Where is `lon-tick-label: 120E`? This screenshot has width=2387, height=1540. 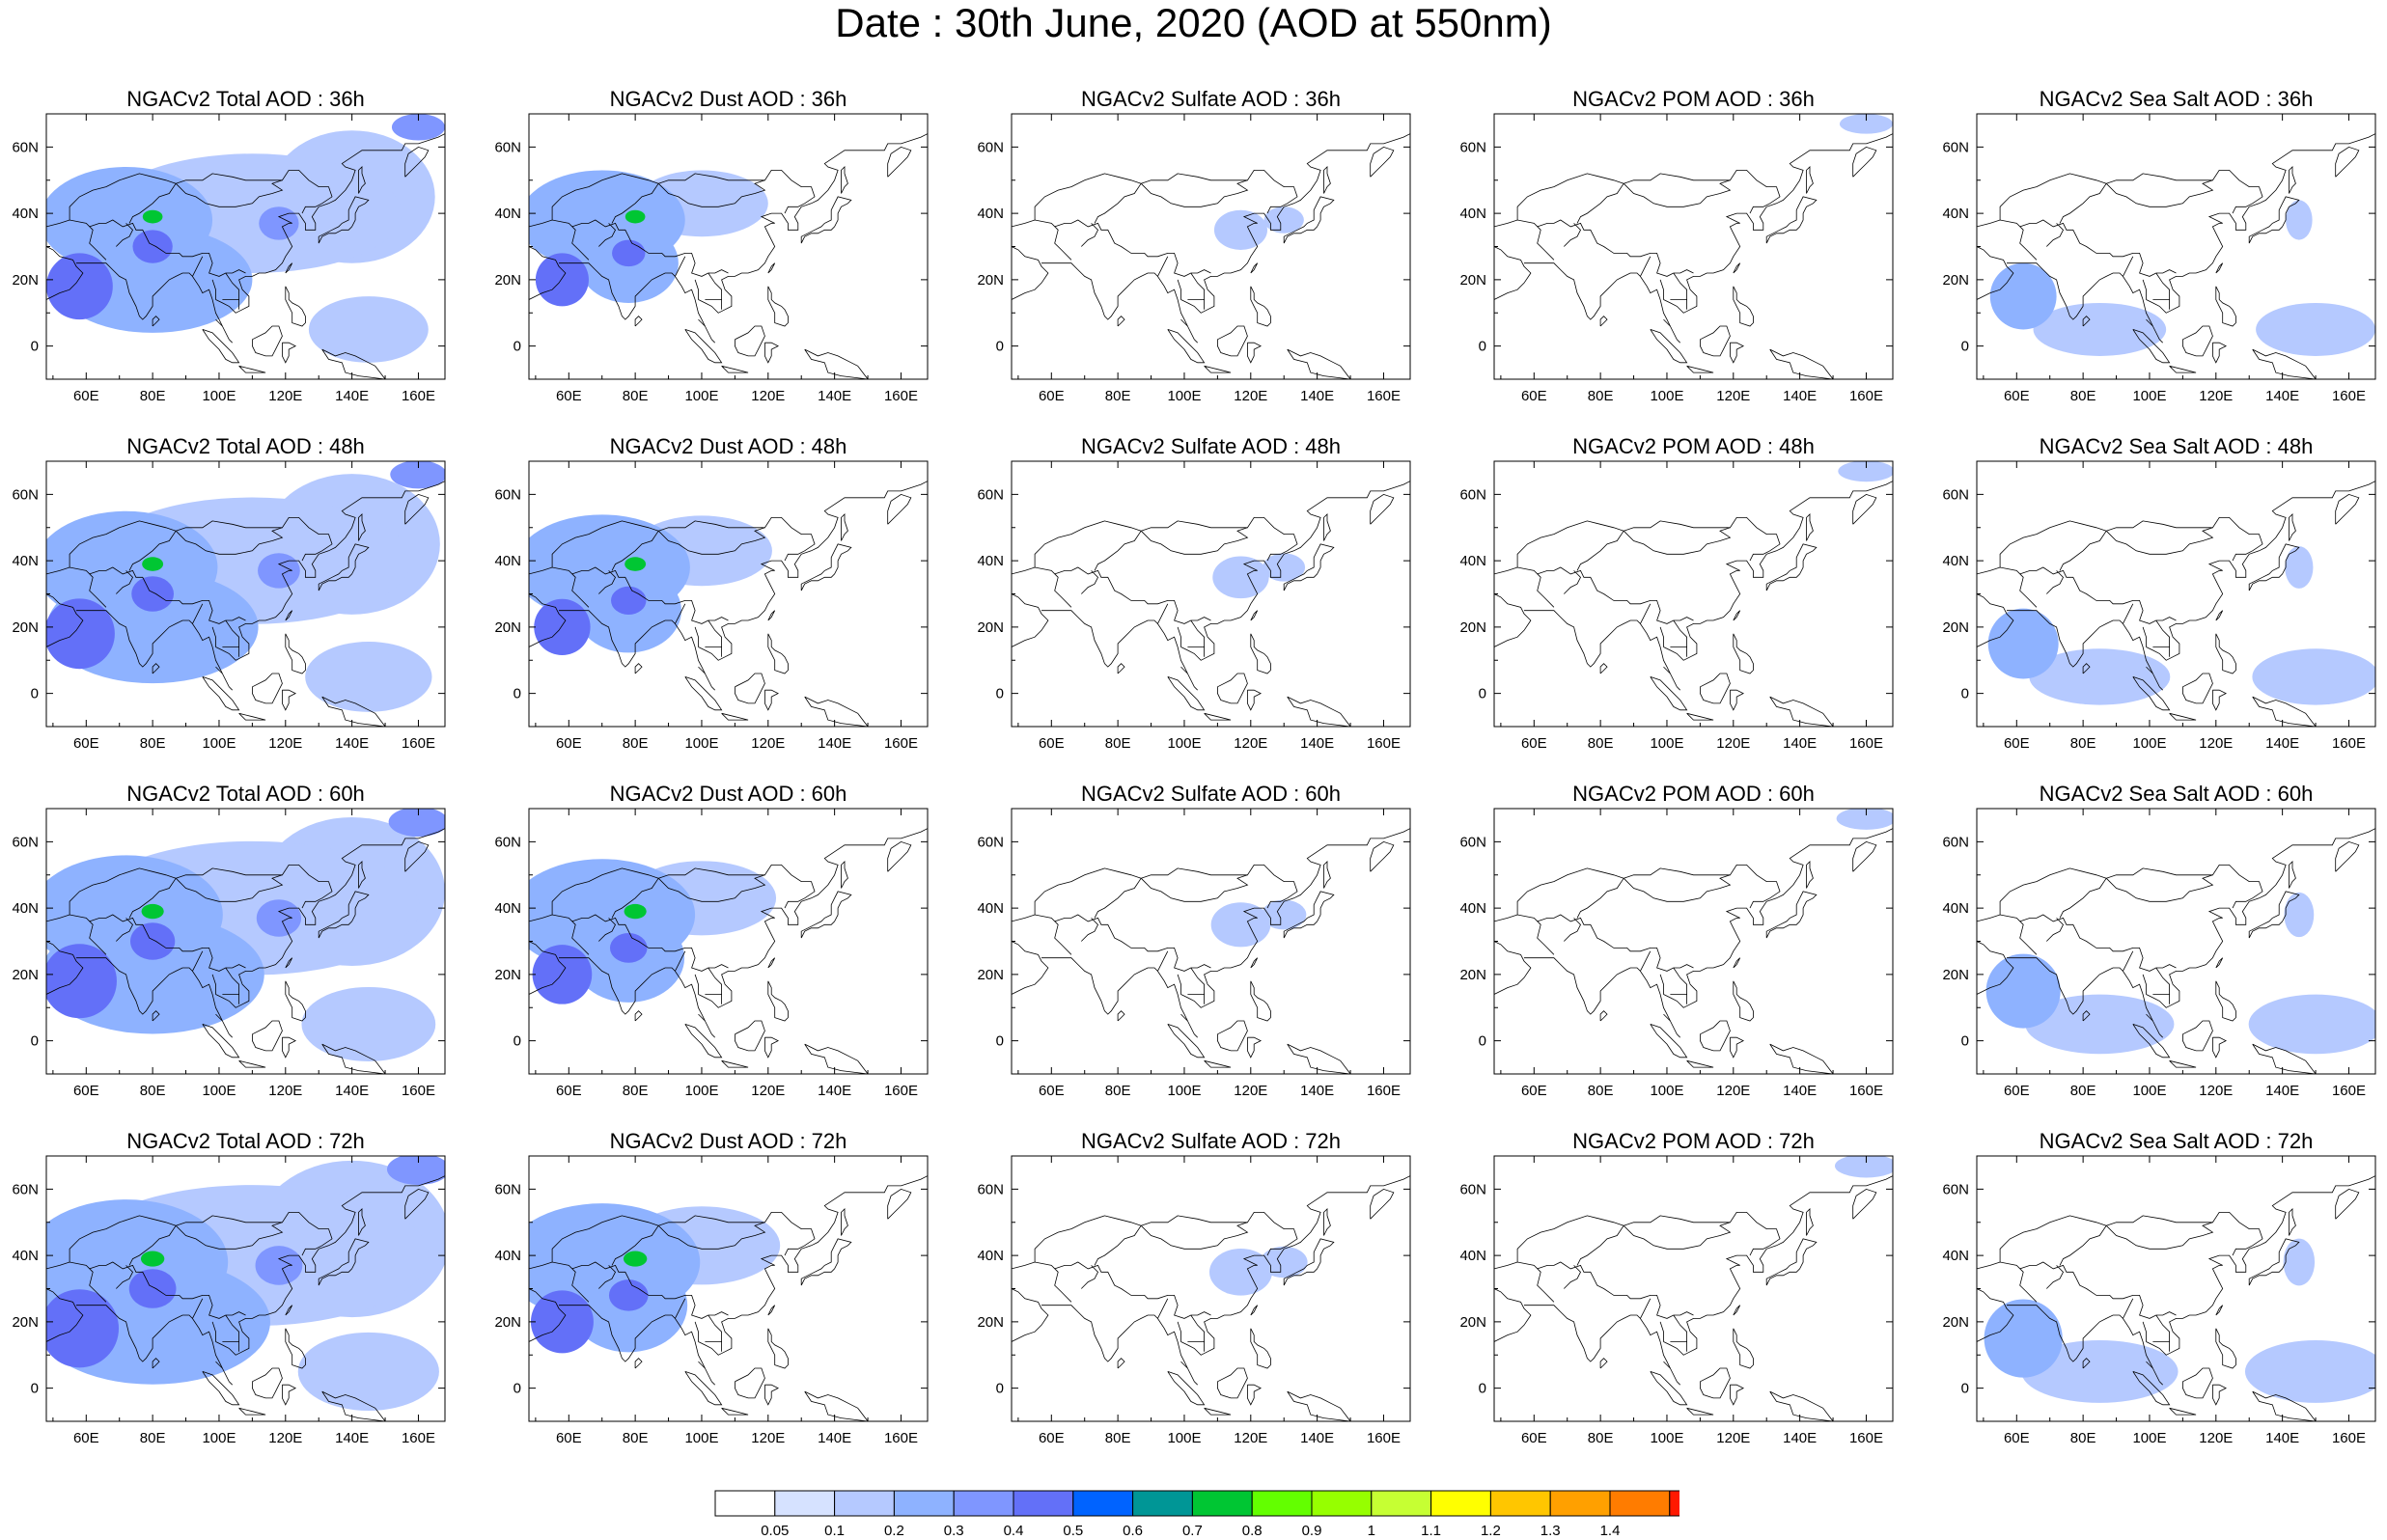
lon-tick-label: 120E is located at coordinates (768, 1438).